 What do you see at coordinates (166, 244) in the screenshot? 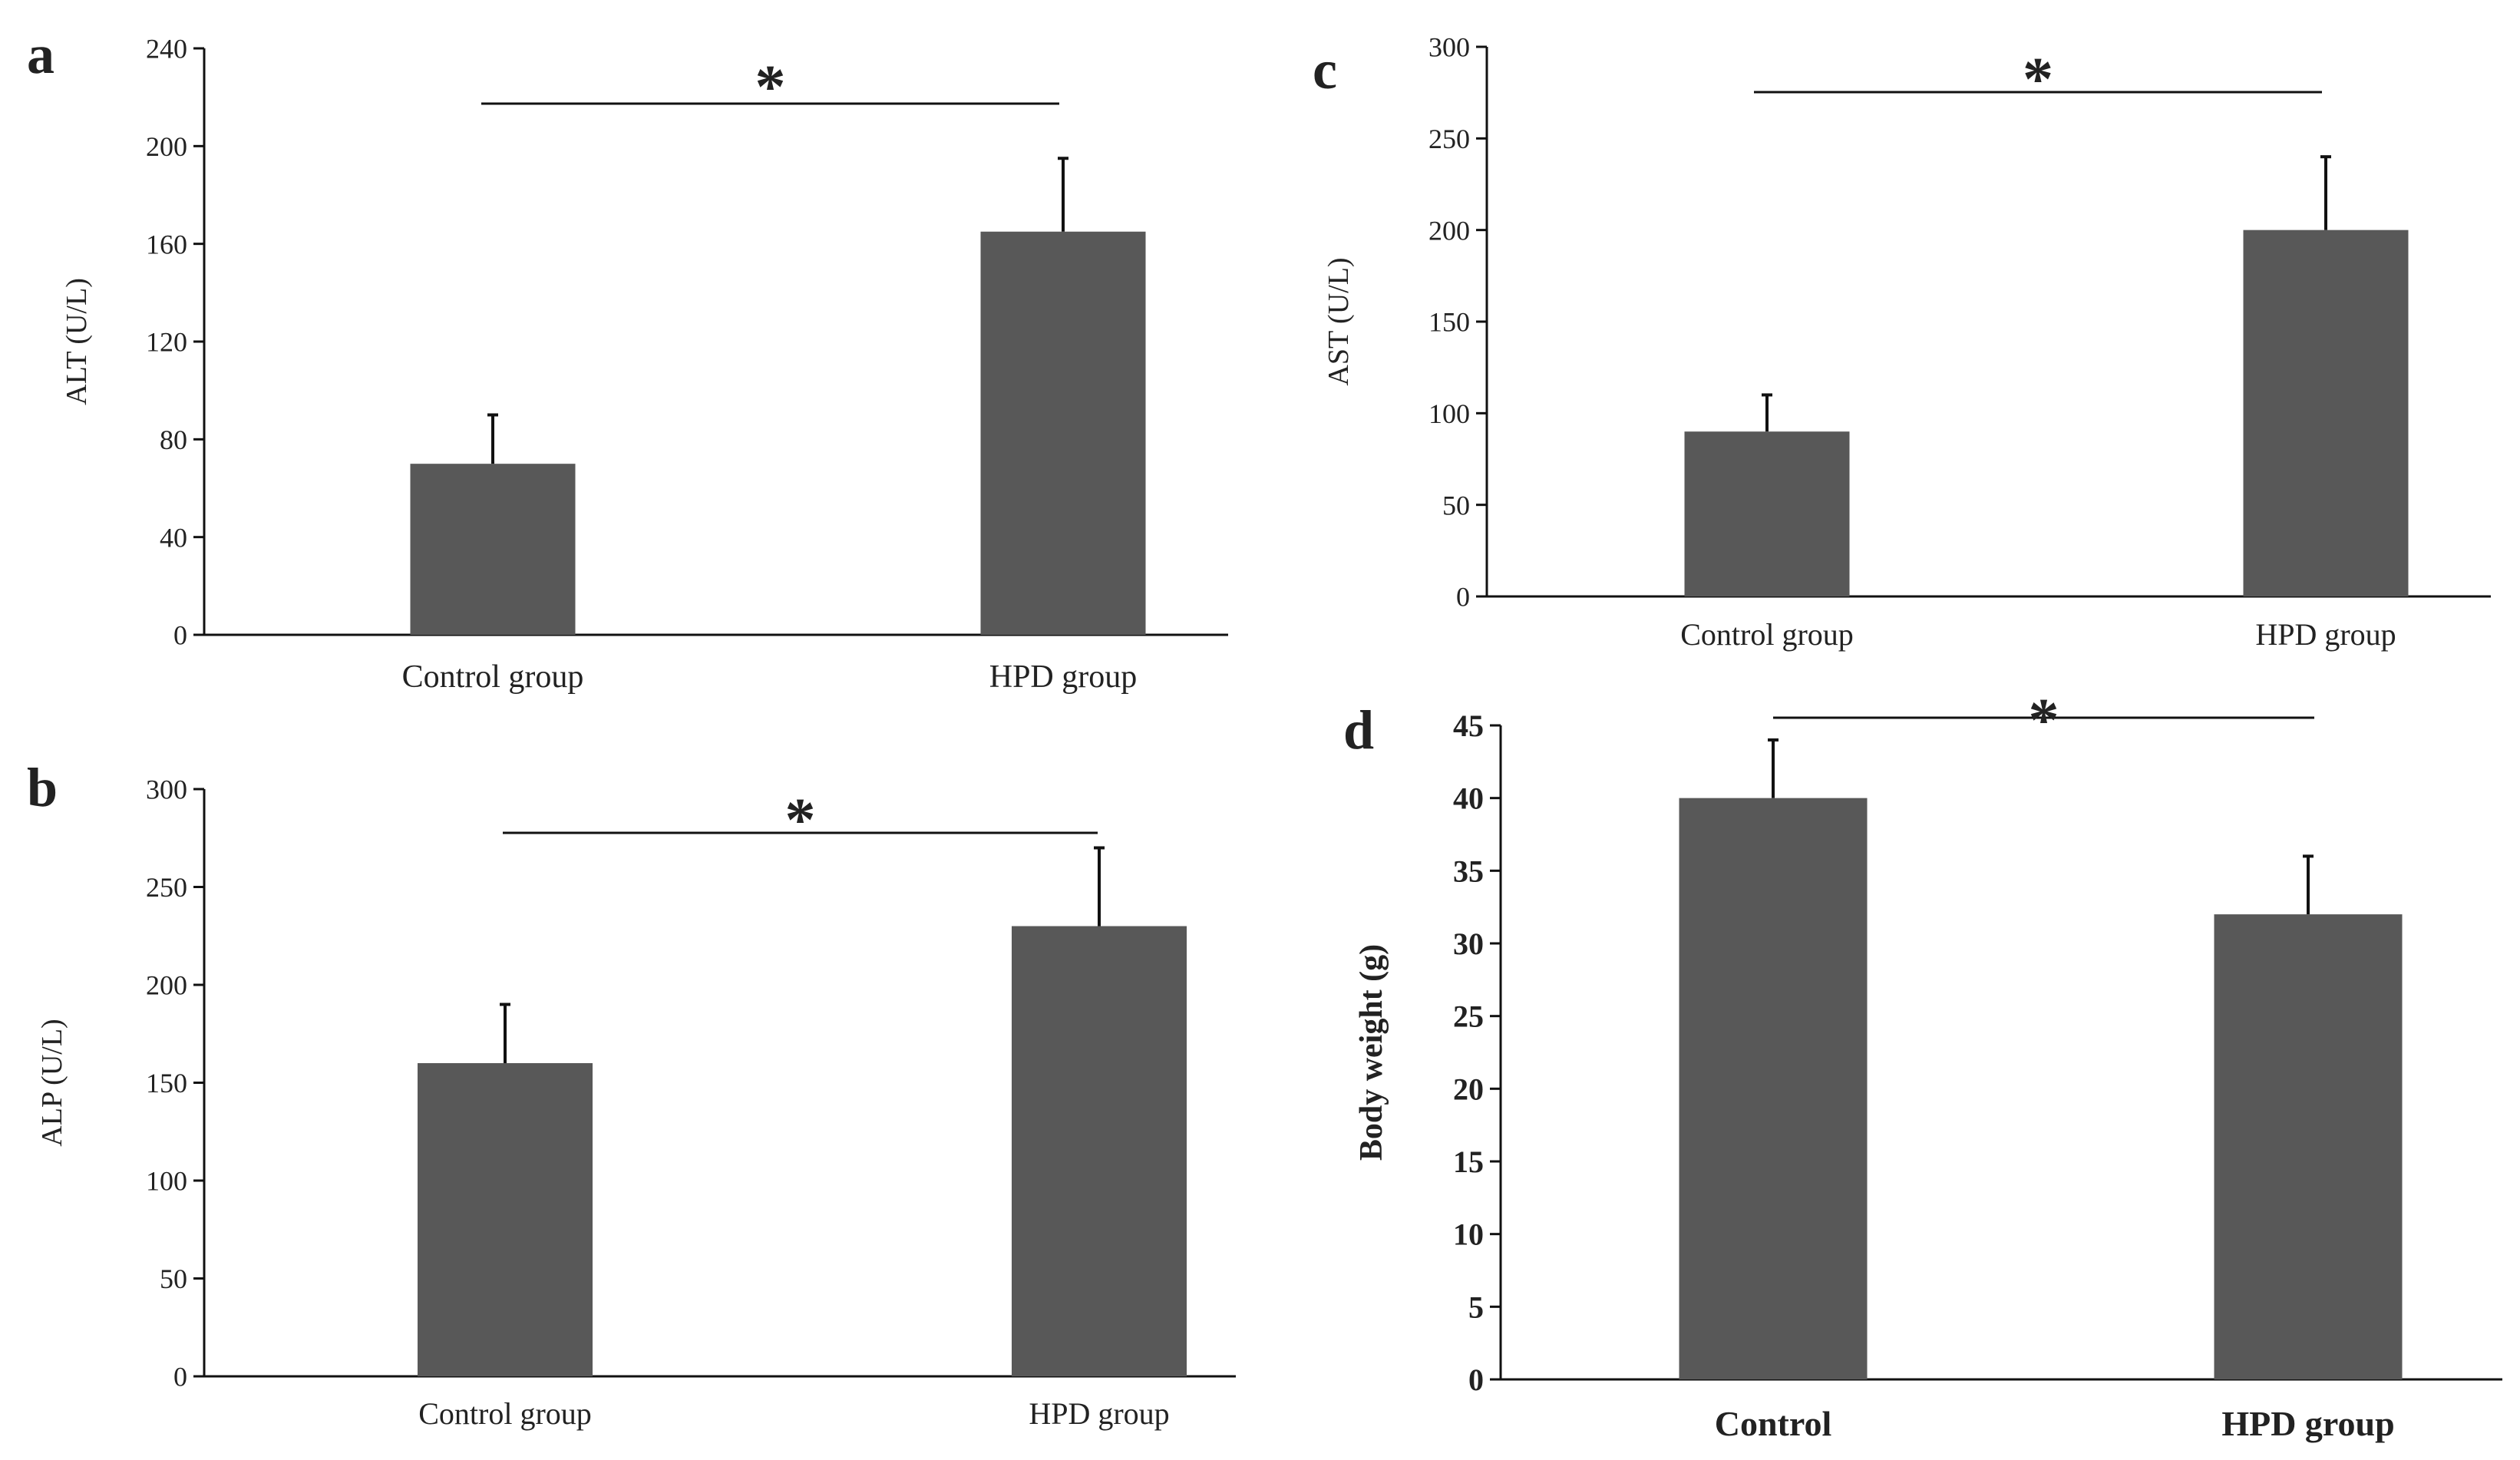
I see `y-tick-label: 160` at bounding box center [166, 244].